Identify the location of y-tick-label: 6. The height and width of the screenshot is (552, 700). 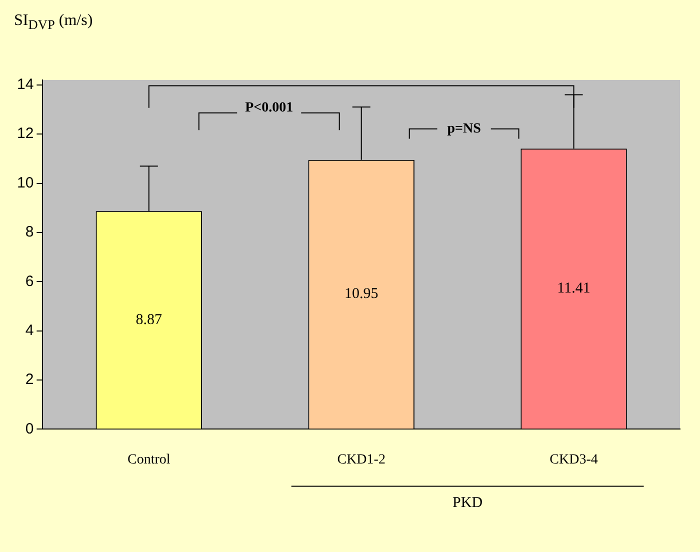
(29, 281).